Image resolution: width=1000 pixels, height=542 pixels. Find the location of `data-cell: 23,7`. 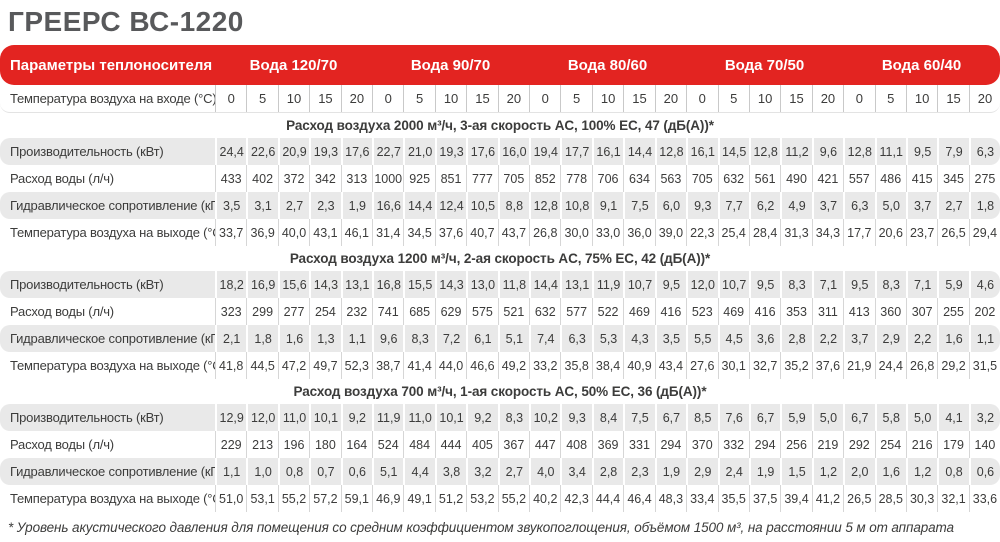

data-cell: 23,7 is located at coordinates (921, 232).